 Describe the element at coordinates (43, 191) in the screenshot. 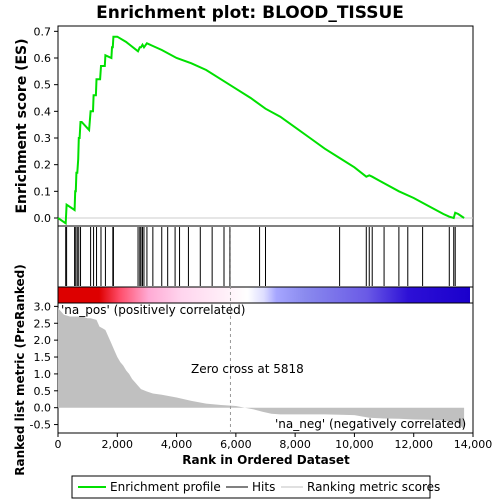

I see `es-ytick-label: 0.1` at that location.